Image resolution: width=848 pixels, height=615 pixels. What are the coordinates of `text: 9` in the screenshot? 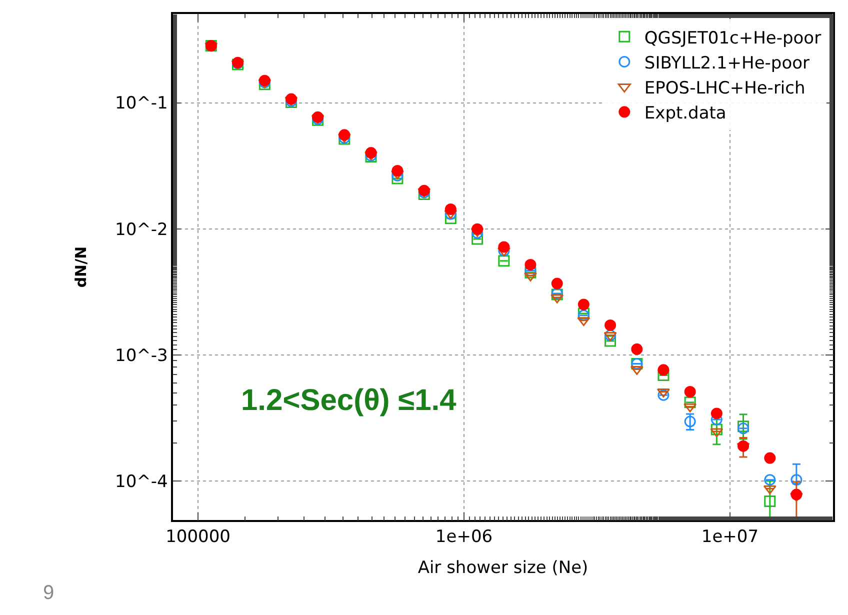 It's located at (48, 593).